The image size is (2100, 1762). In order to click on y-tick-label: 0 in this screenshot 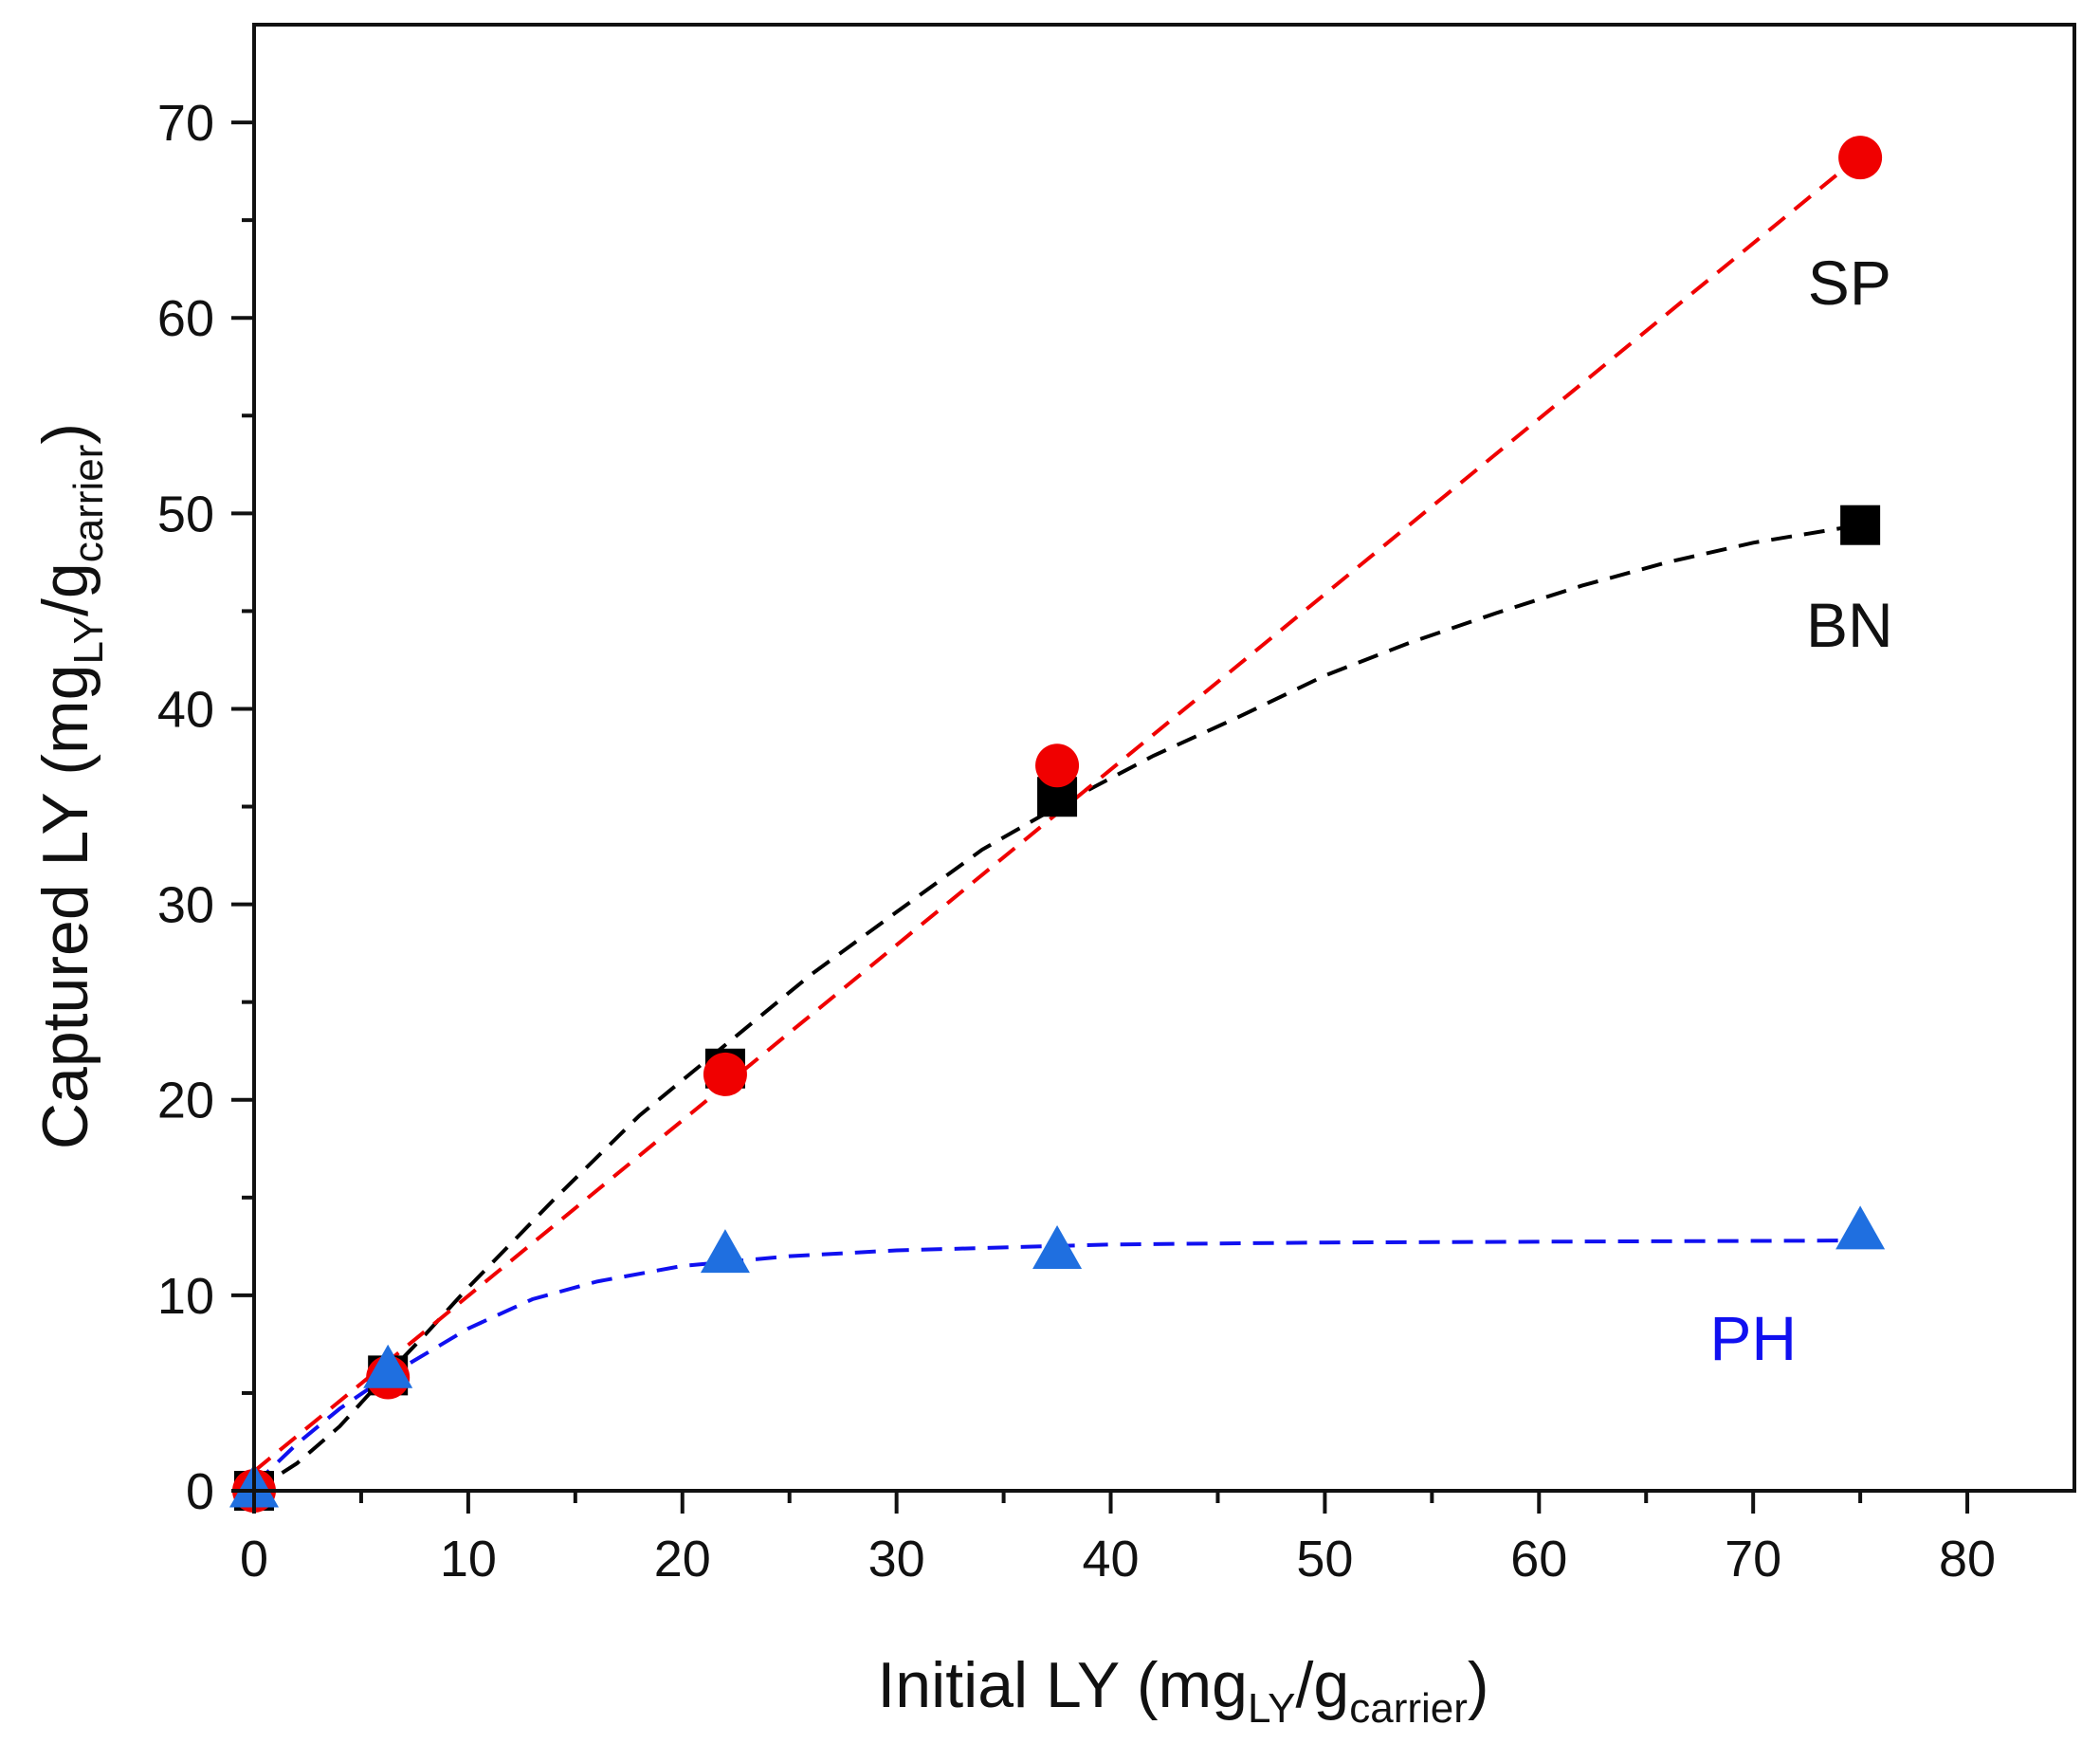, I will do `click(200, 1492)`.